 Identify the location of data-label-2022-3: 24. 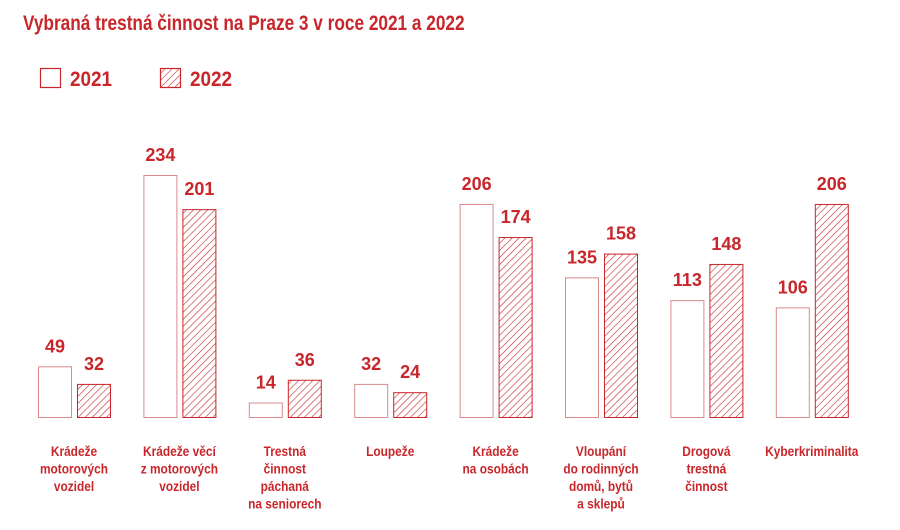
(410, 372).